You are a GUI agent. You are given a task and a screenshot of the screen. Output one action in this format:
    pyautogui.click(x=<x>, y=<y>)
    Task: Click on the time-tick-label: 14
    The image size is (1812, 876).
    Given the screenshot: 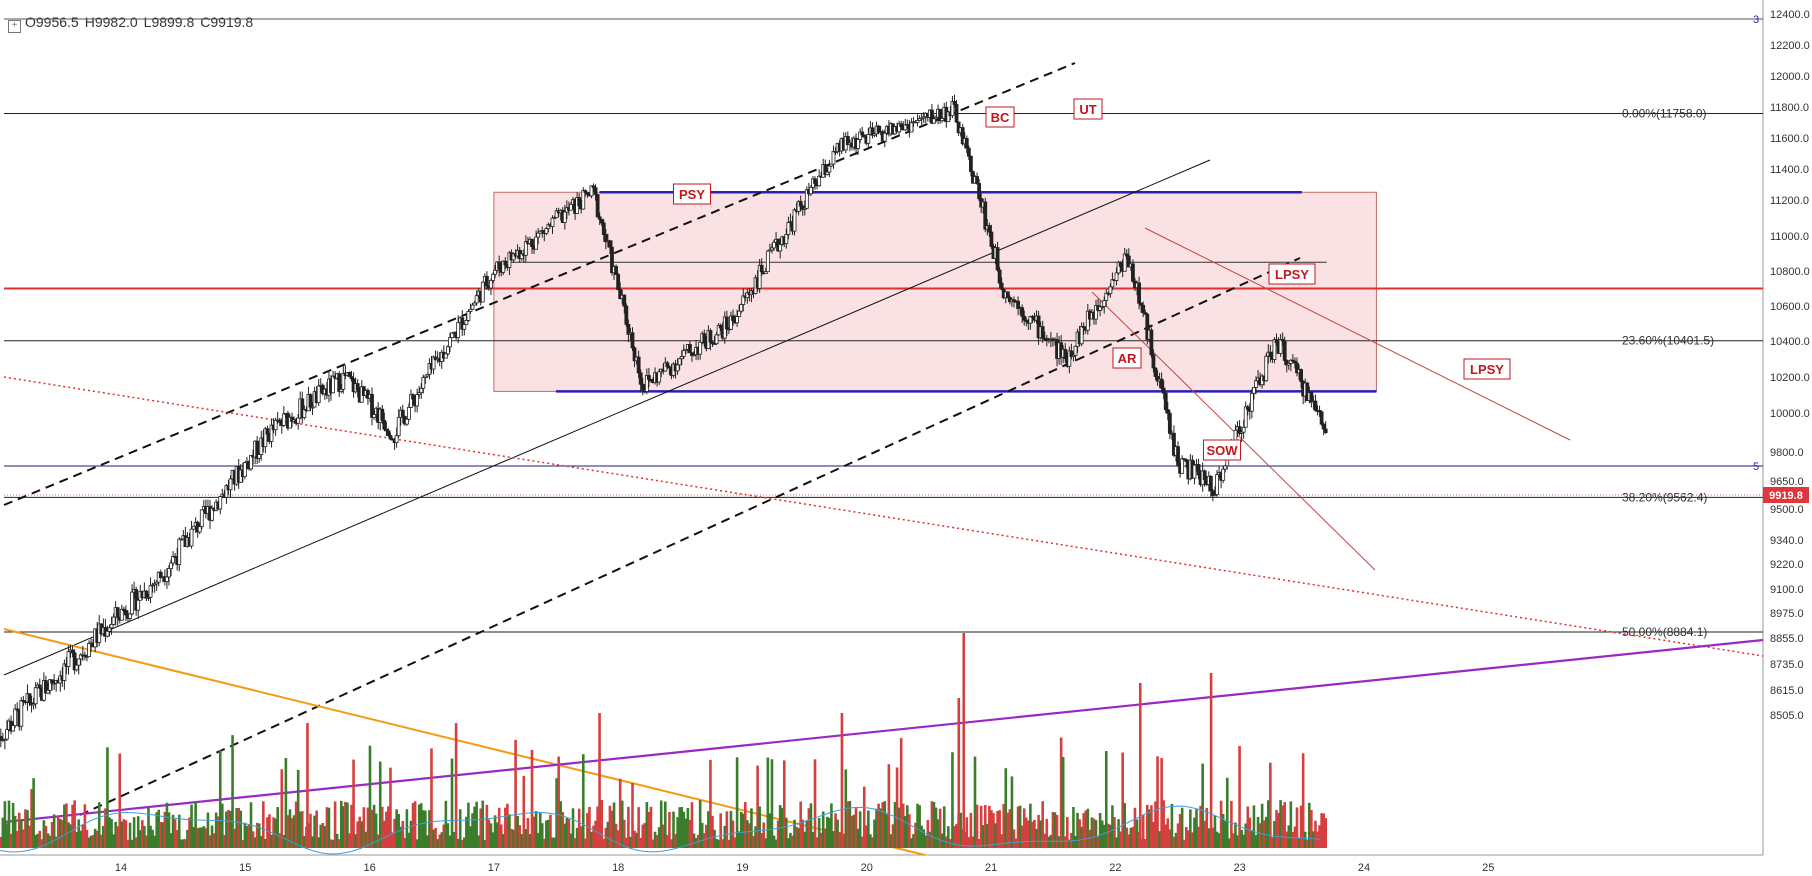 What is the action you would take?
    pyautogui.click(x=121, y=868)
    